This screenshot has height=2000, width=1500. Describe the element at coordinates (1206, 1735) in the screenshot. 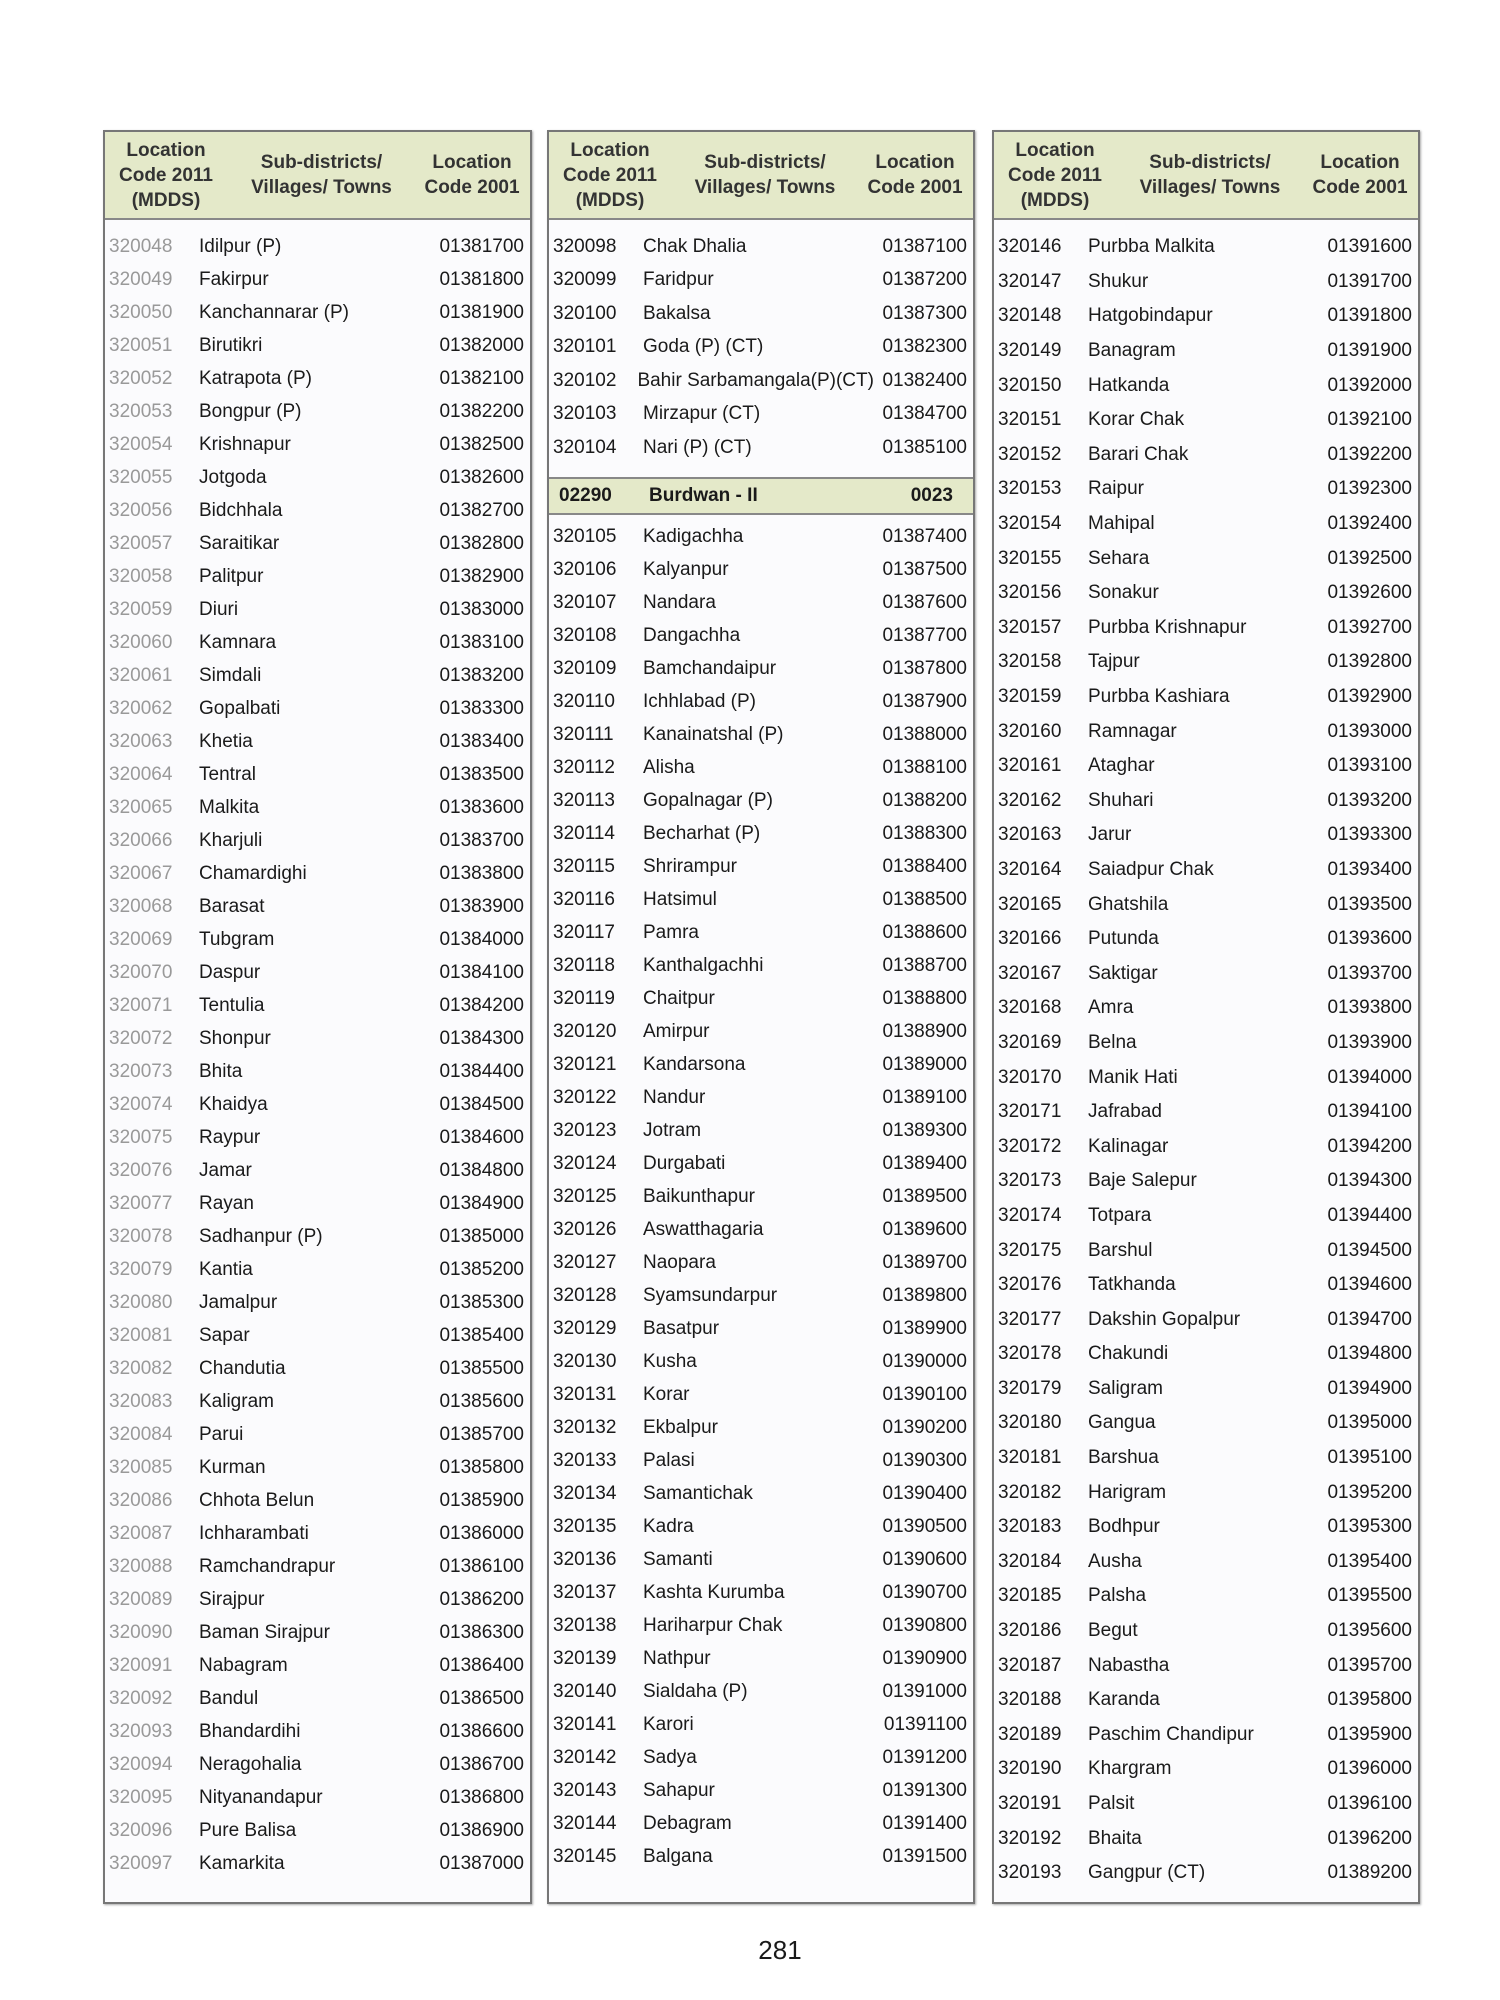

I see `table-row: 320189 Paschim Chandipur 01395900` at that location.